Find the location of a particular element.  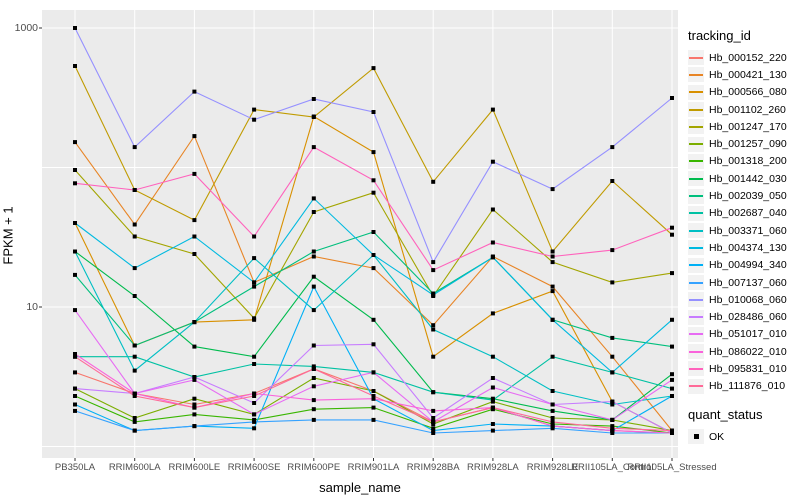

legend-quant-status: quant_status OK is located at coordinates (744, 426).